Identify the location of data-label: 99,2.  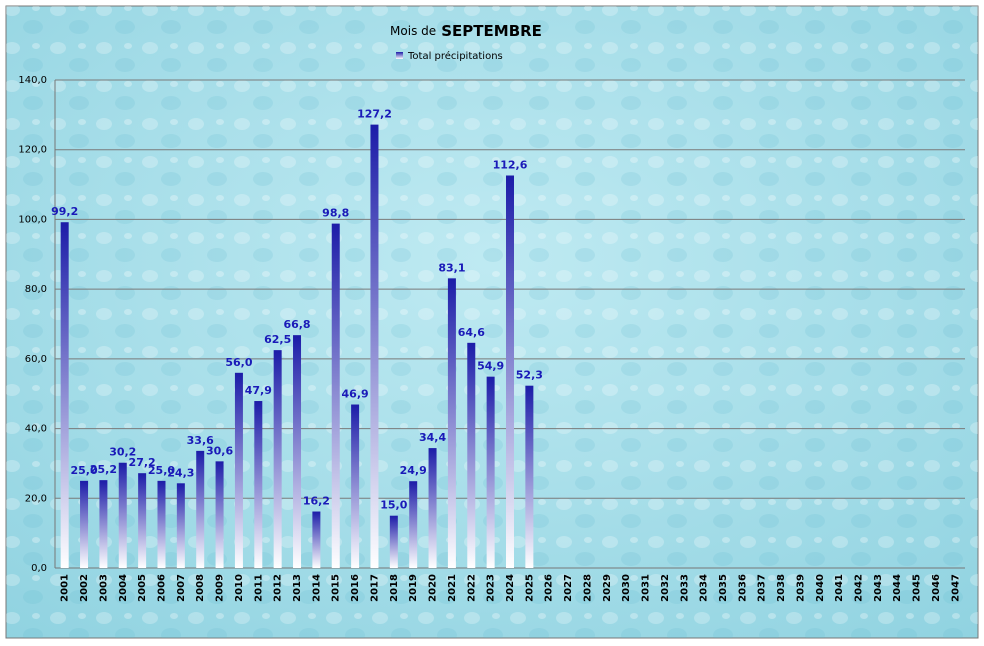
(64, 211).